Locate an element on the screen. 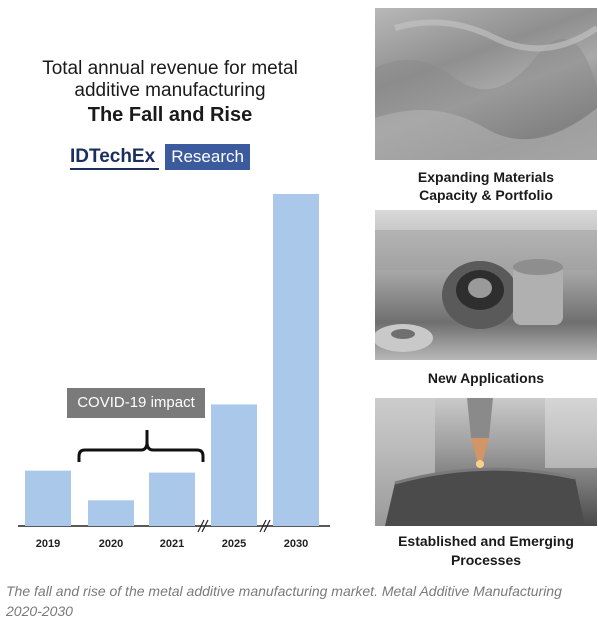 The image size is (598, 623). printing-process-photo is located at coordinates (486, 462).